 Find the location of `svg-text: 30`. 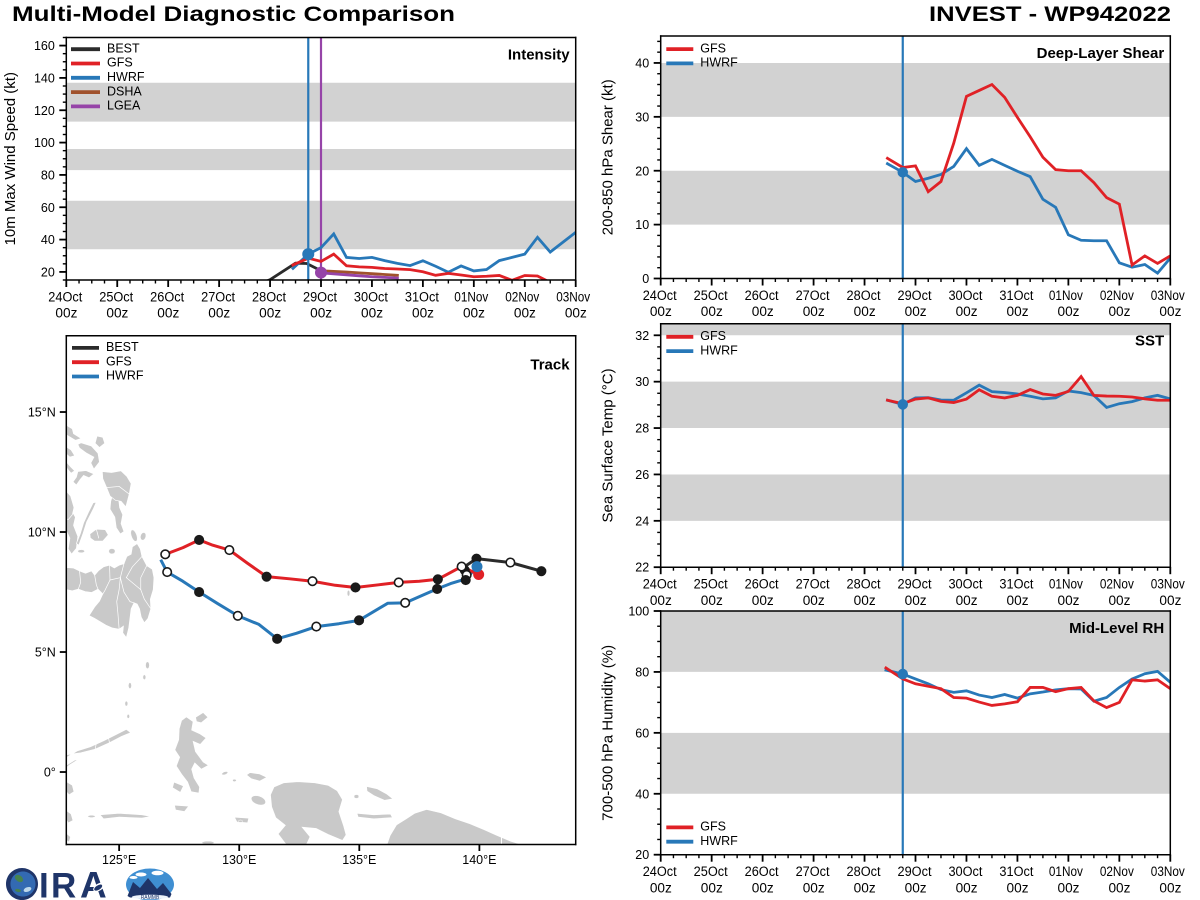

svg-text: 30 is located at coordinates (642, 382).